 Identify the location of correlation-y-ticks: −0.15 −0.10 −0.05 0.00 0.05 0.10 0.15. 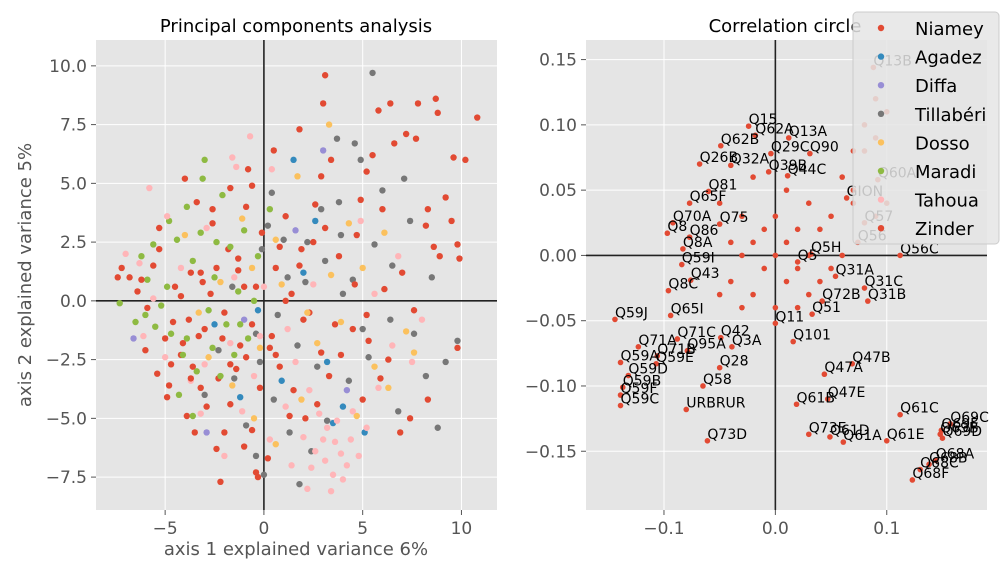
(555, 256).